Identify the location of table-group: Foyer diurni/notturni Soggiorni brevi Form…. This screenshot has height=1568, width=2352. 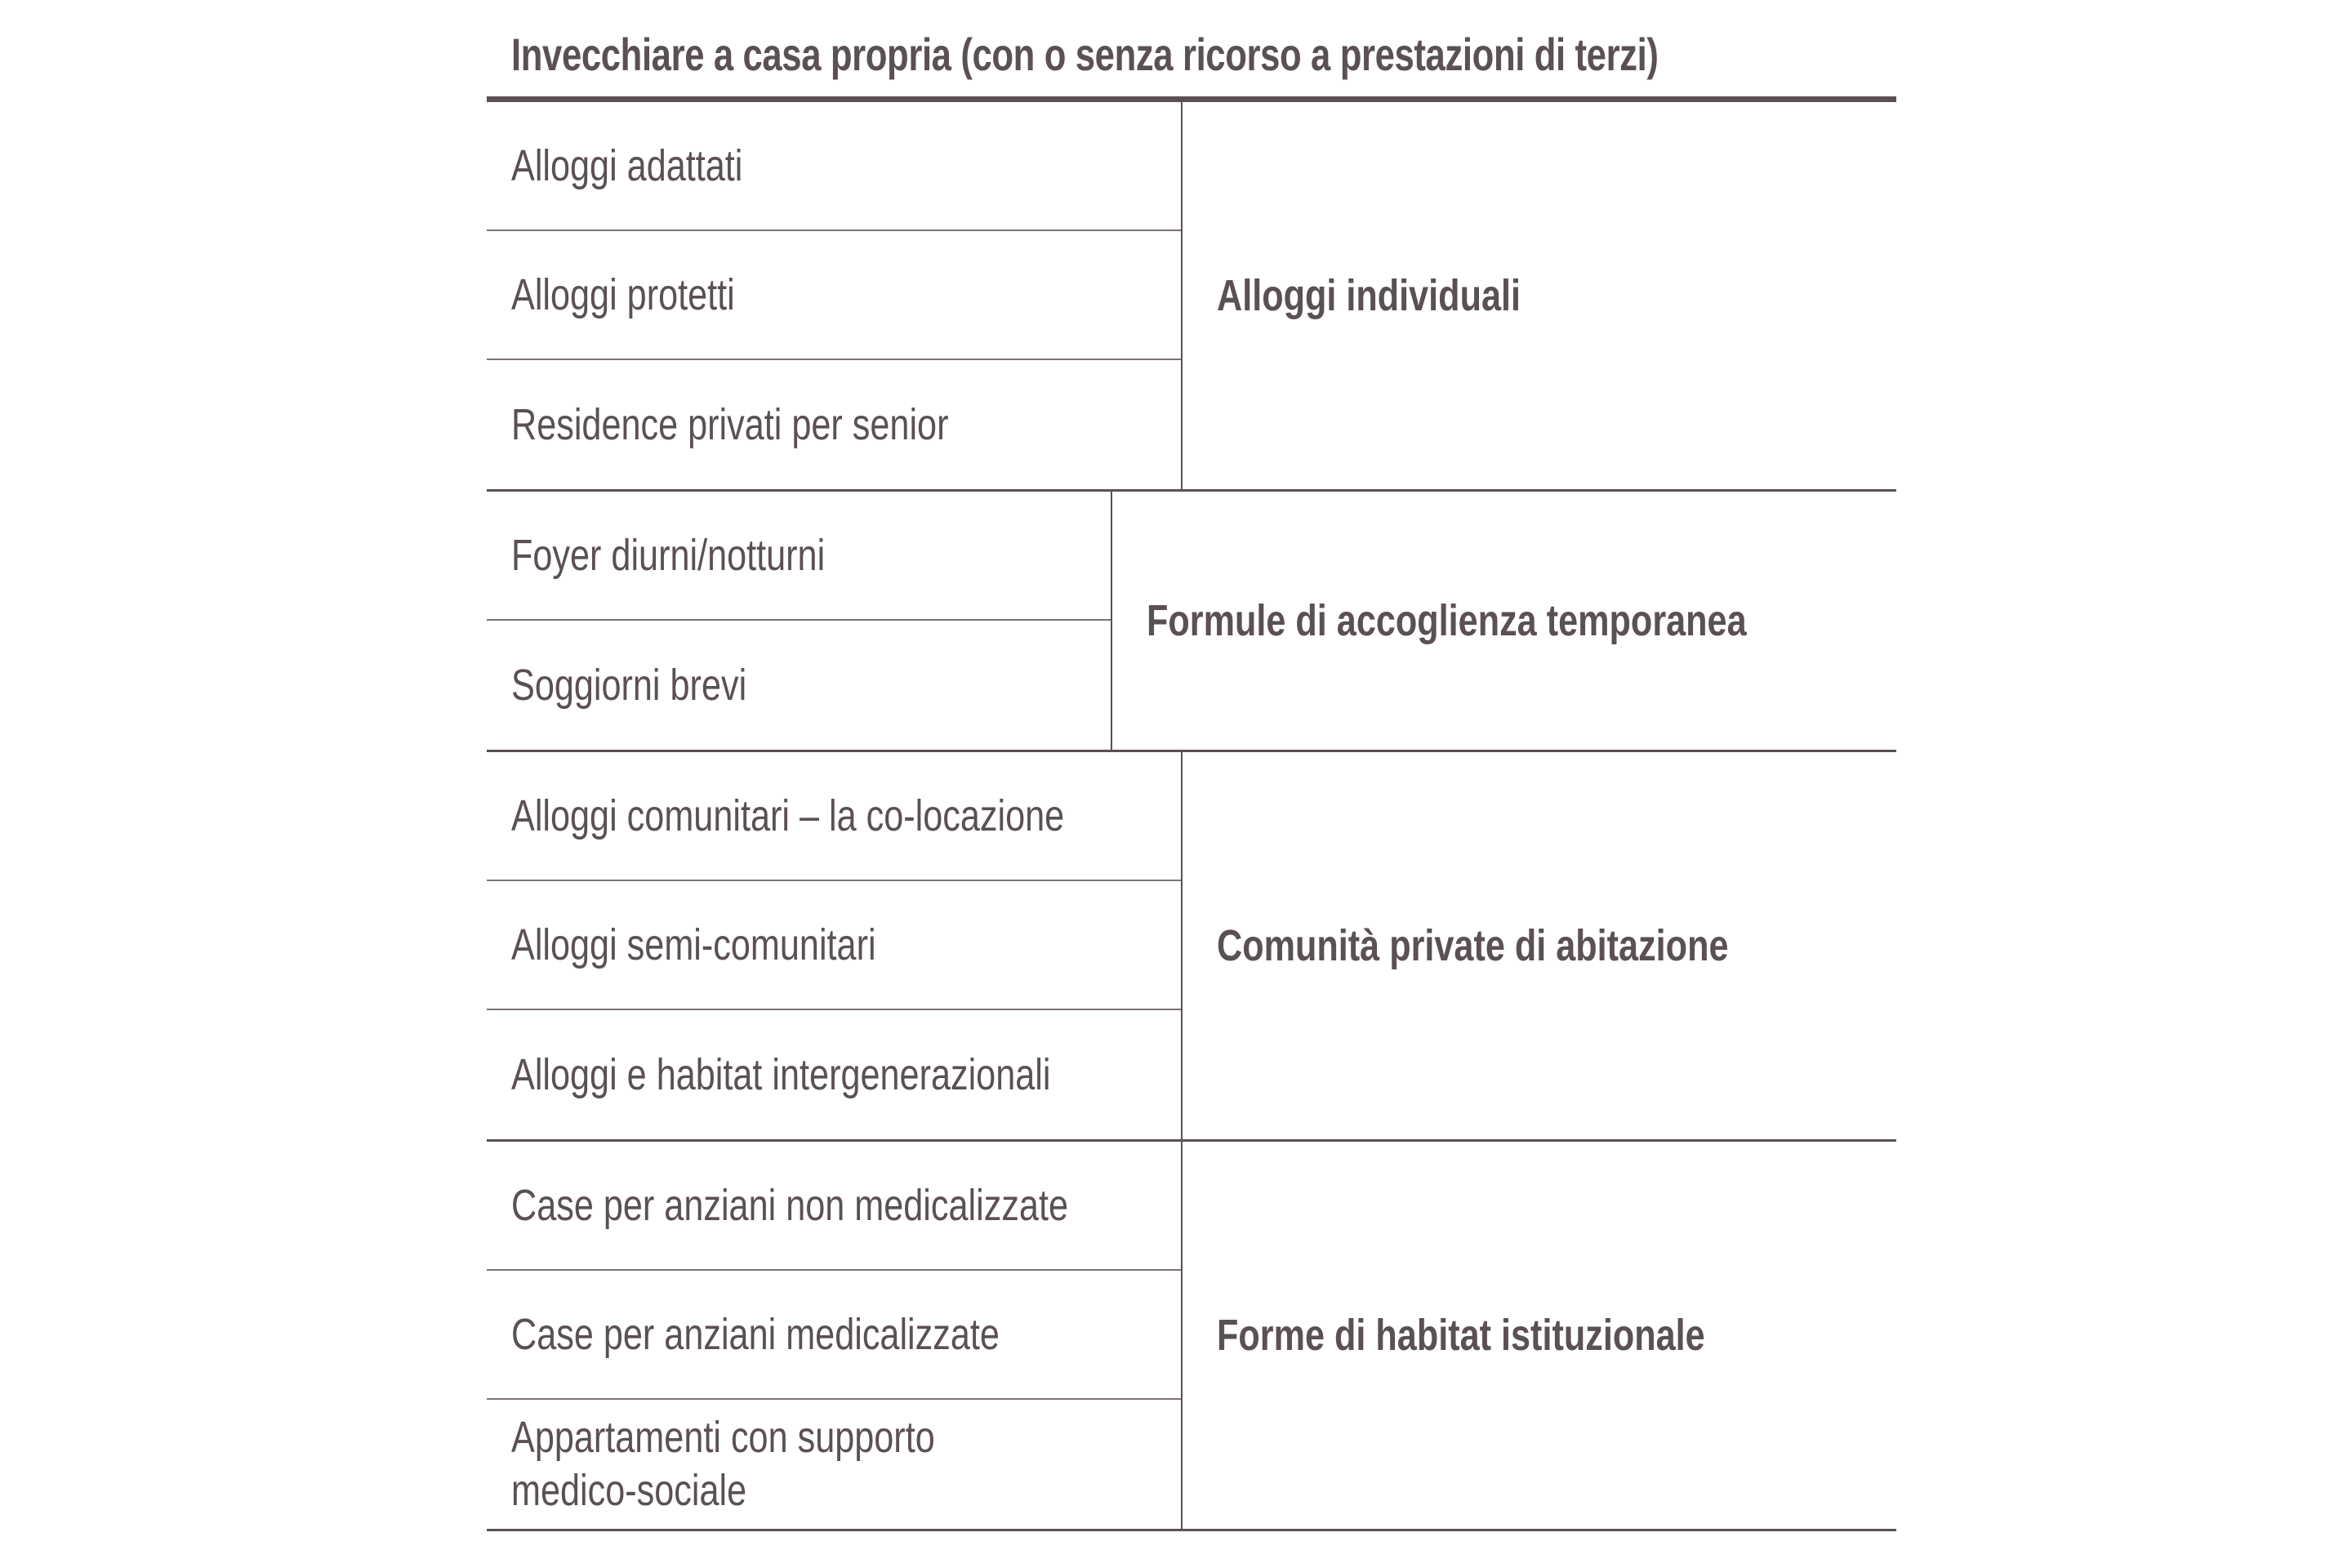
(1191, 622).